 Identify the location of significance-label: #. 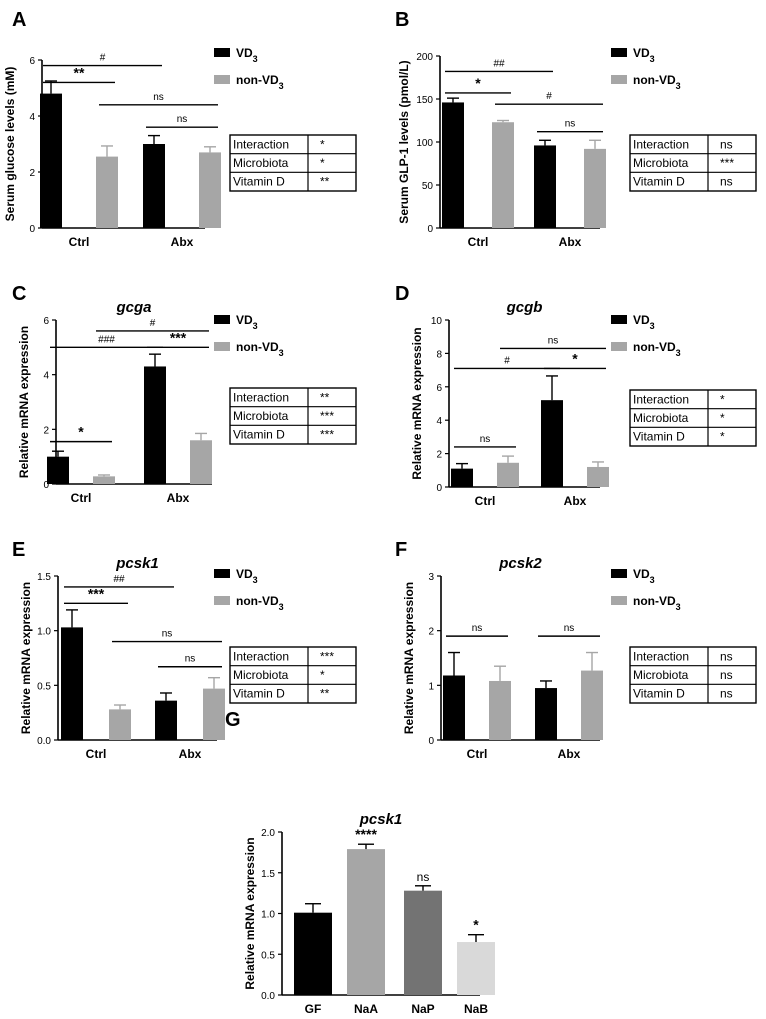
(153, 323).